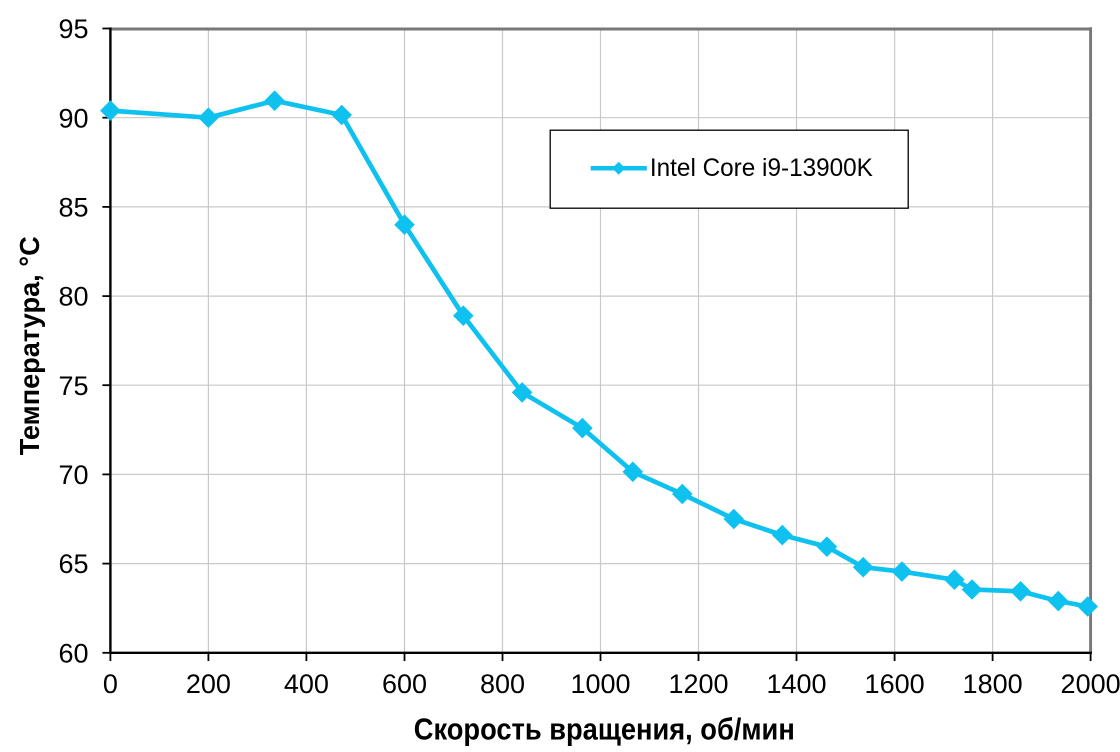 The height and width of the screenshot is (752, 1120). Describe the element at coordinates (73, 653) in the screenshot. I see `svg-text: 60` at that location.